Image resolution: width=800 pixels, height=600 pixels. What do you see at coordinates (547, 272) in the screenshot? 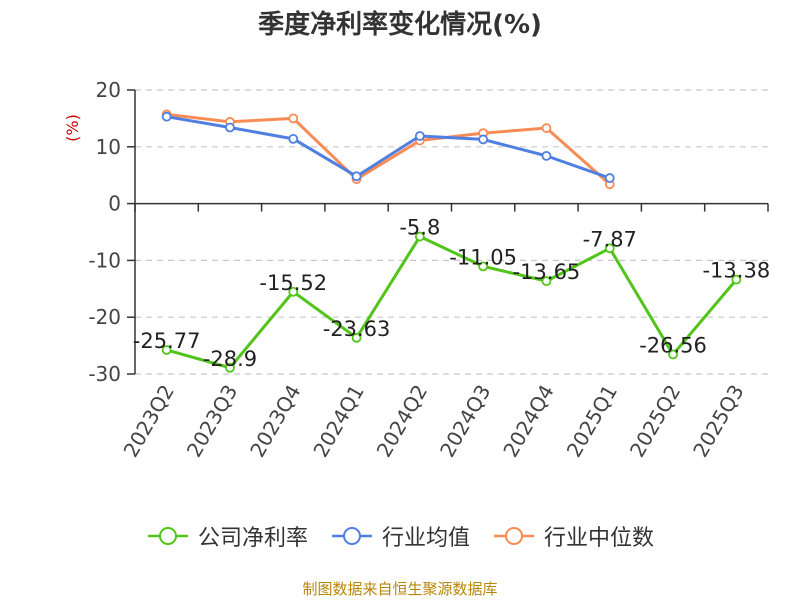
I see `data-label: -13.65` at bounding box center [547, 272].